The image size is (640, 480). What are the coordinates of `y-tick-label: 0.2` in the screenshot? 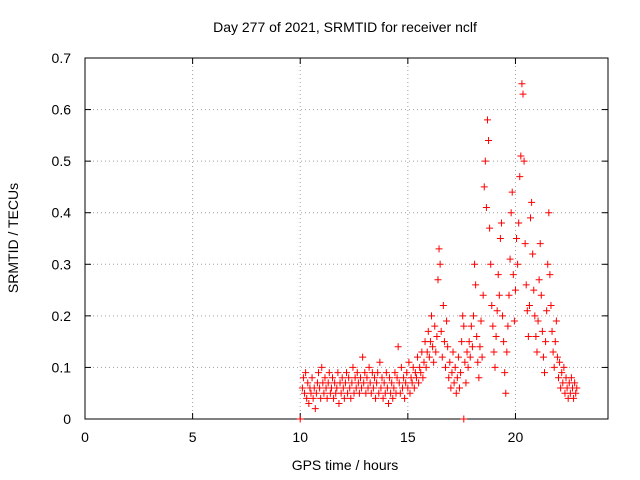 It's located at (62, 316).